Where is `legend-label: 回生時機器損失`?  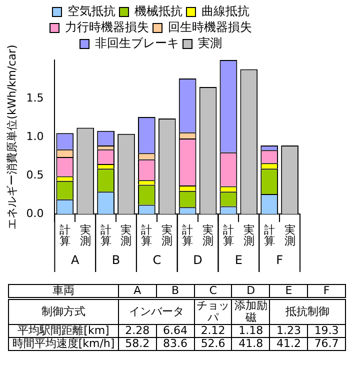
legend-label: 回生時機器損失 is located at coordinates (210, 27).